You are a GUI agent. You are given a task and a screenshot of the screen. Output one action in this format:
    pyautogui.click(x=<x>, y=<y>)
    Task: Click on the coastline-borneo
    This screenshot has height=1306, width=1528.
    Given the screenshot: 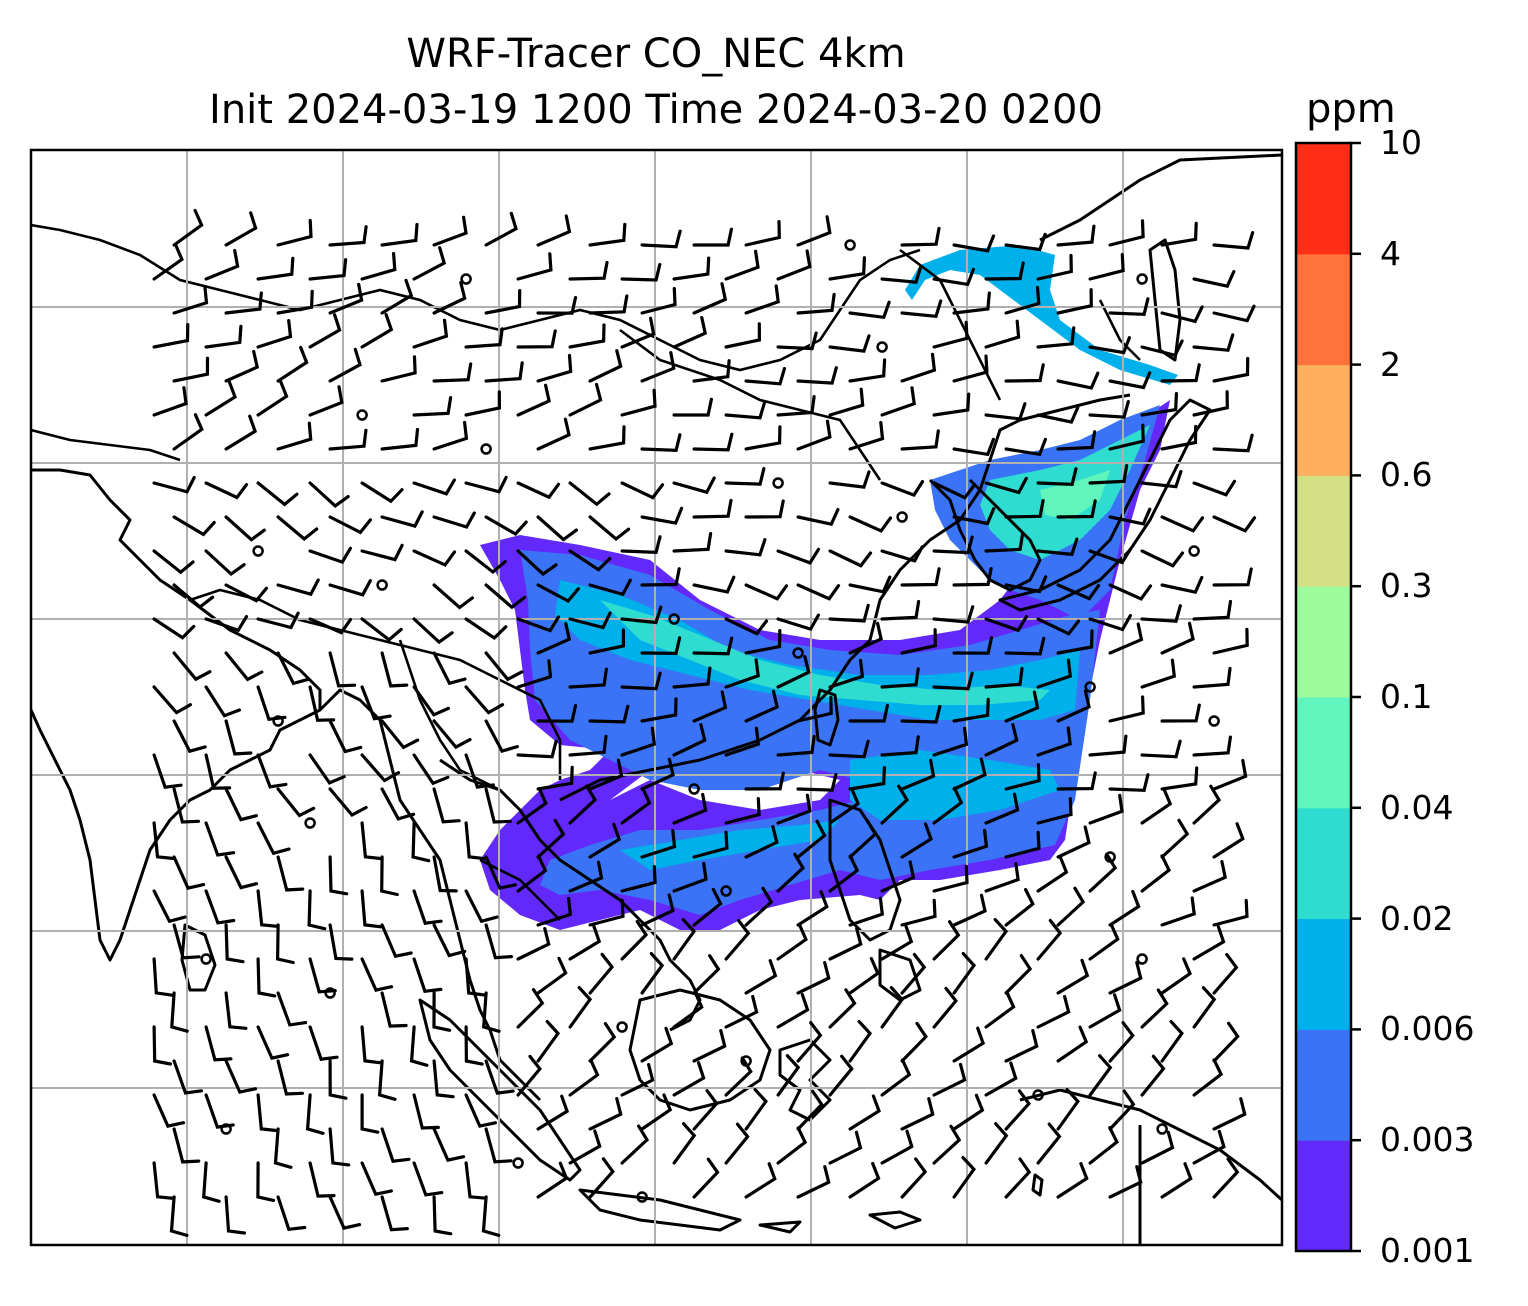 What is the action you would take?
    pyautogui.click(x=700, y=1050)
    